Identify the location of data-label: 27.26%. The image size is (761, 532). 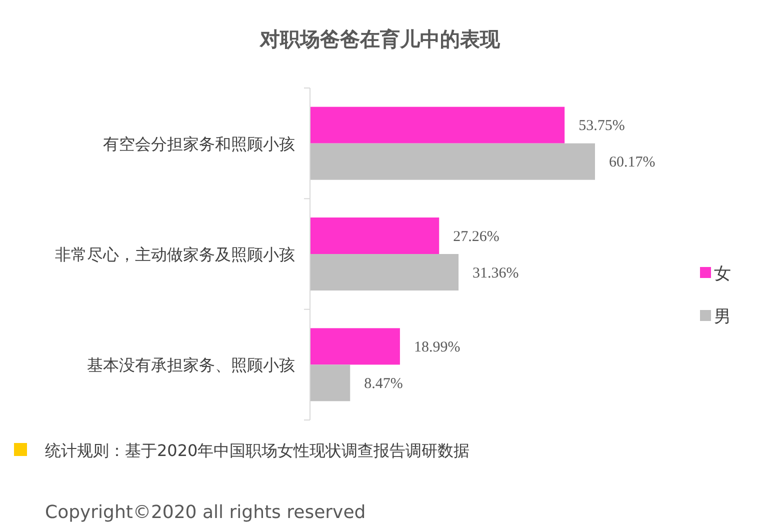
(476, 236).